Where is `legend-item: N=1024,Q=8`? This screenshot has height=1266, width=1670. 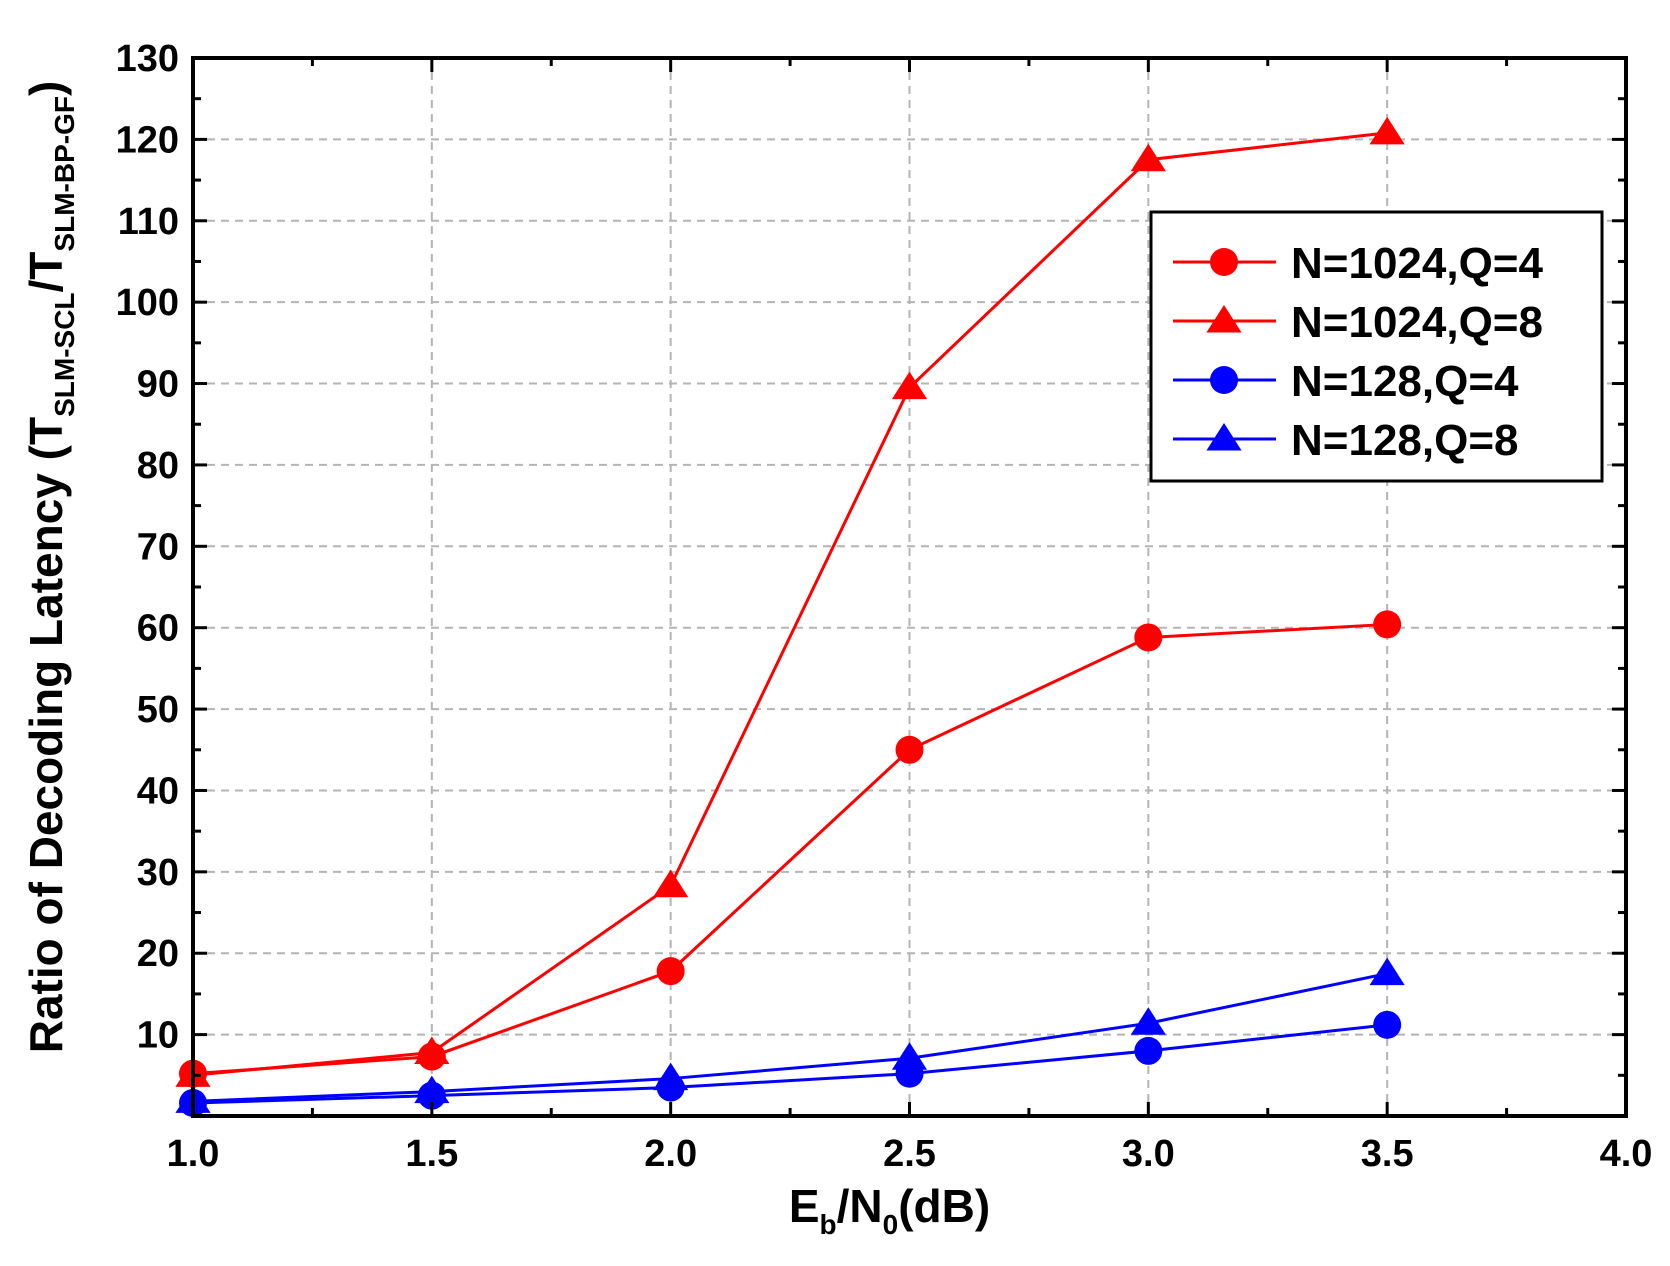 legend-item: N=1024,Q=8 is located at coordinates (1358, 322).